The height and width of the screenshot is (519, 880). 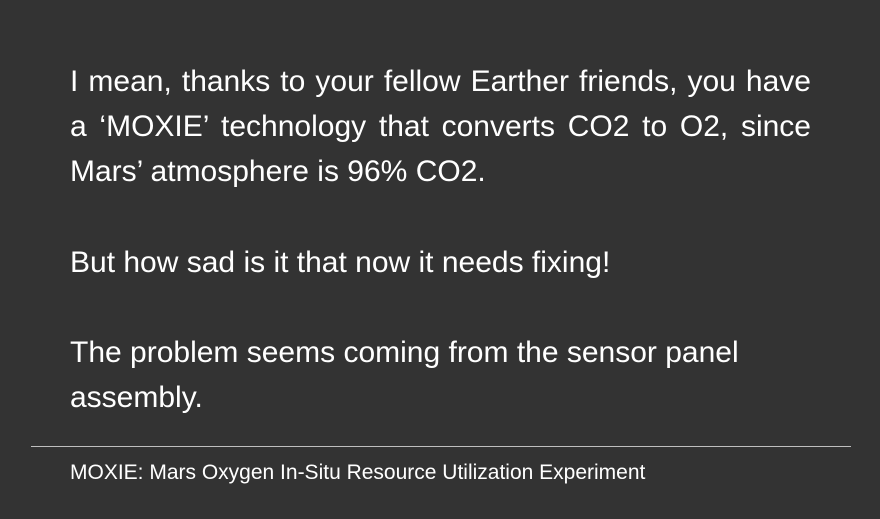 What do you see at coordinates (441, 446) in the screenshot?
I see `footnote-divider` at bounding box center [441, 446].